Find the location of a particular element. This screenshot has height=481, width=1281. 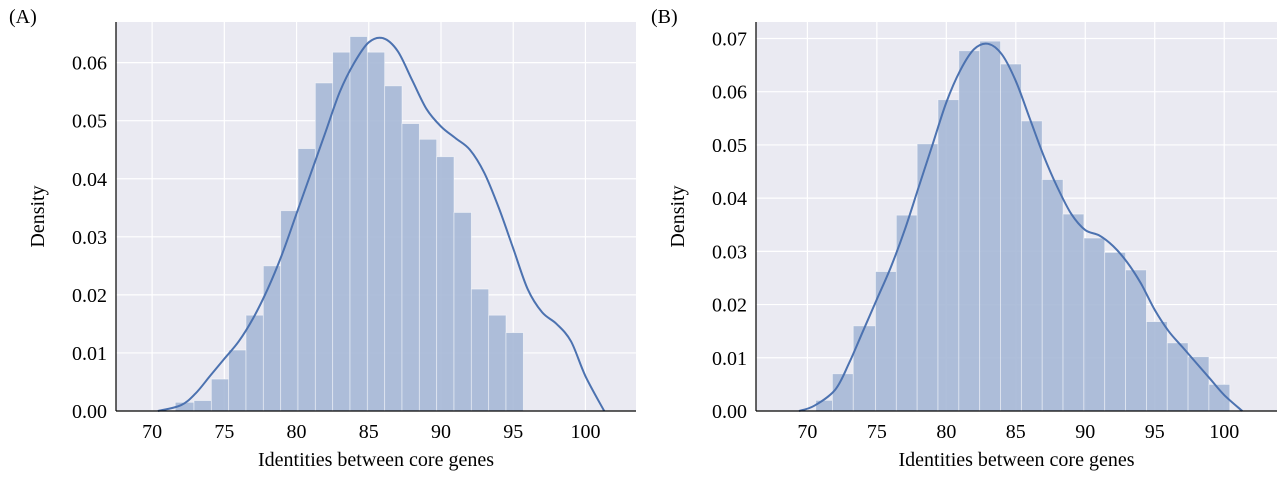

panel-label: (A) is located at coordinates (23, 17).